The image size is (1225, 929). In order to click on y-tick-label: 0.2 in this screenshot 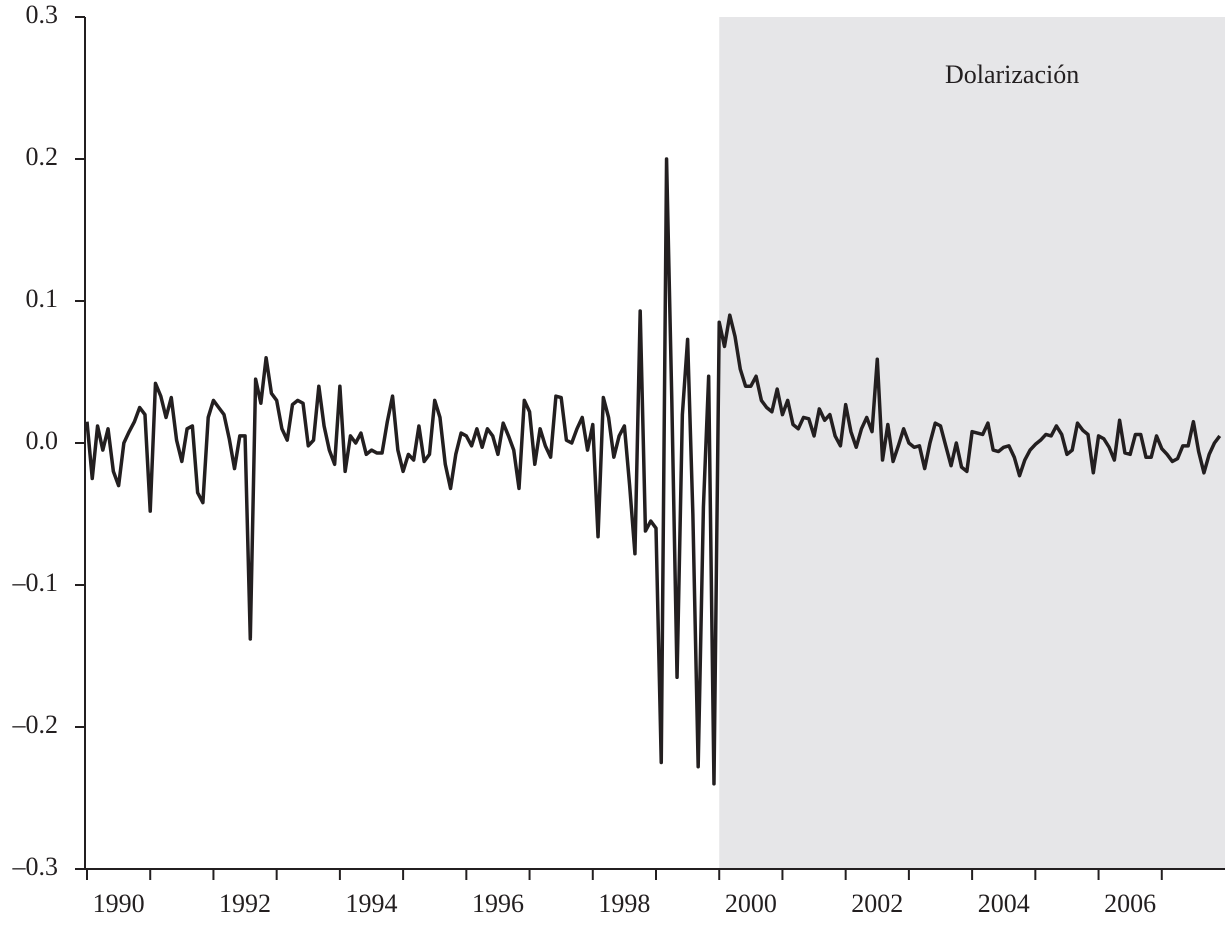, I will do `click(42, 156)`.